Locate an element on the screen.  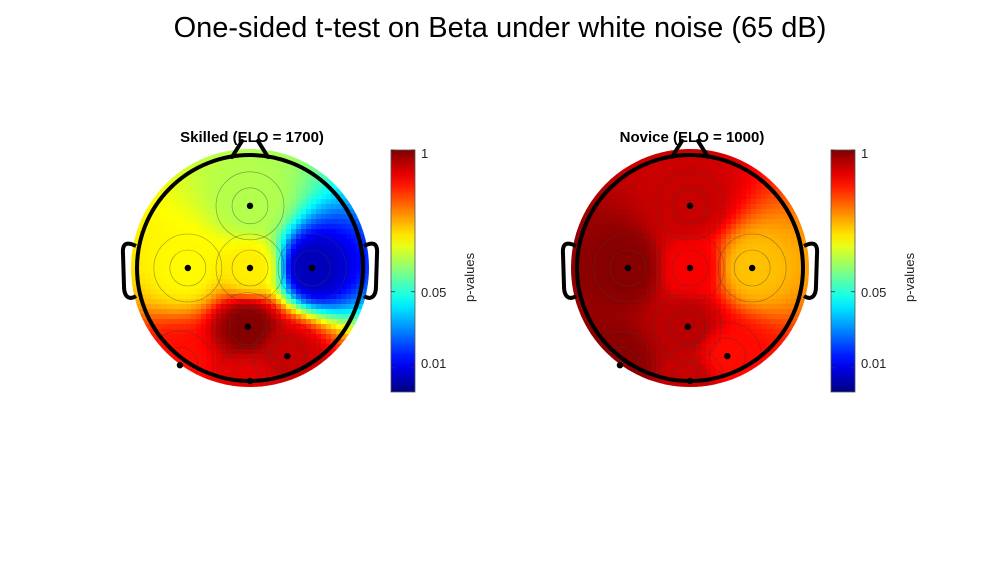
panel-title-skilled: Skilled (ELO = 1700) is located at coordinates (252, 137).